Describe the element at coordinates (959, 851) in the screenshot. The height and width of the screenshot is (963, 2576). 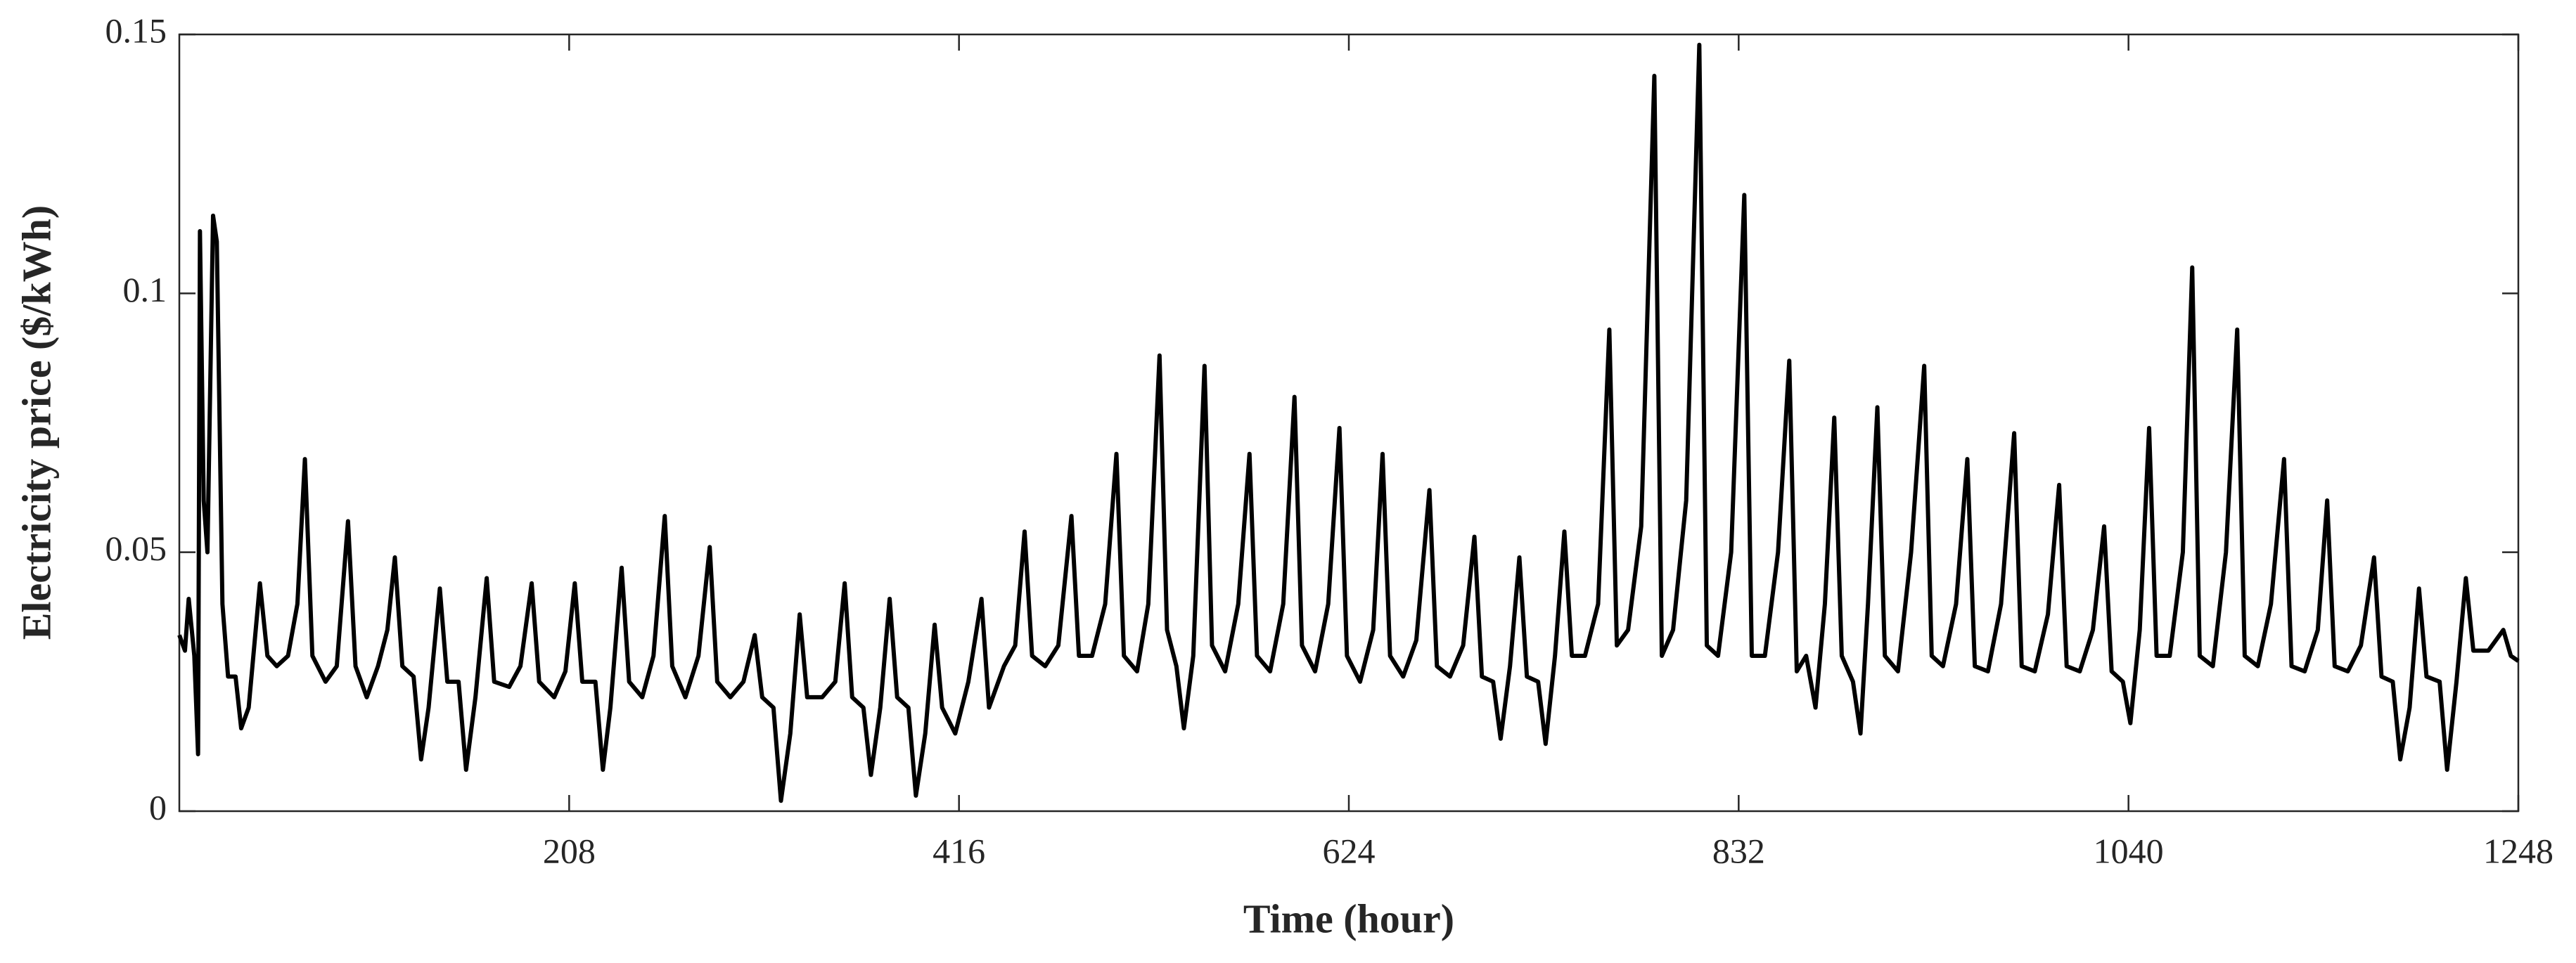
I see `x-tick-label: 416` at that location.